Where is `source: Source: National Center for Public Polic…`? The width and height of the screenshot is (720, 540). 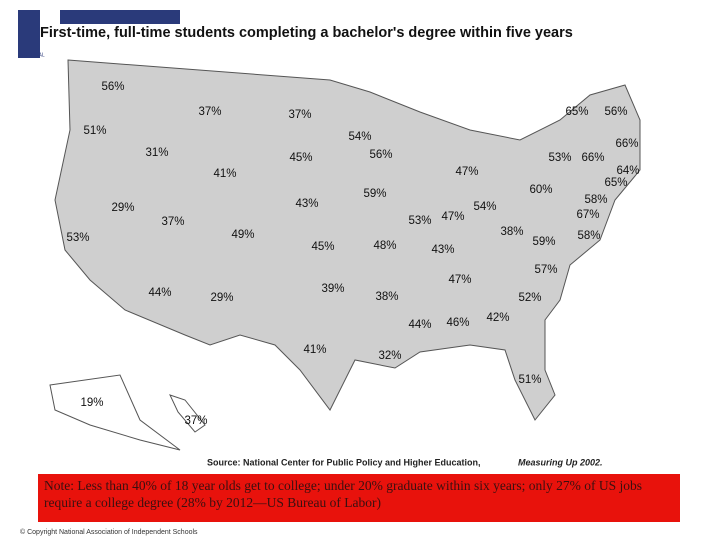 source: Source: National Center for Public Polic… is located at coordinates (344, 462).